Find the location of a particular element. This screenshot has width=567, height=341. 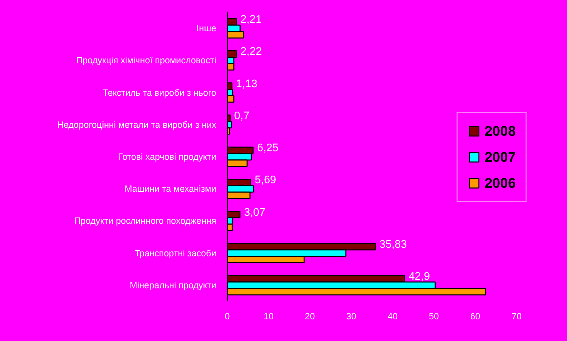

y-tick-label: Готові харчові продукти is located at coordinates (167, 157).